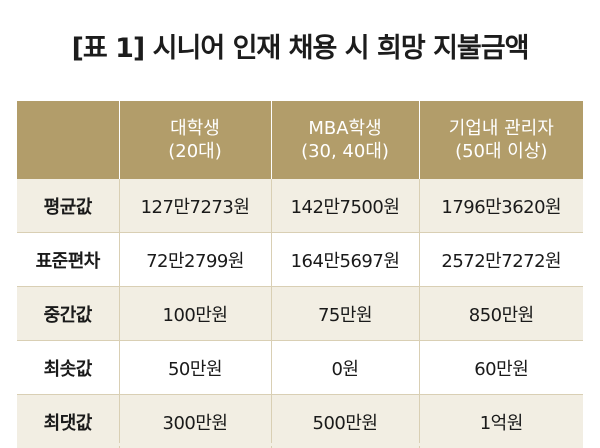 This screenshot has width=600, height=448. I want to click on table-cell: 127만7273원, so click(195, 206).